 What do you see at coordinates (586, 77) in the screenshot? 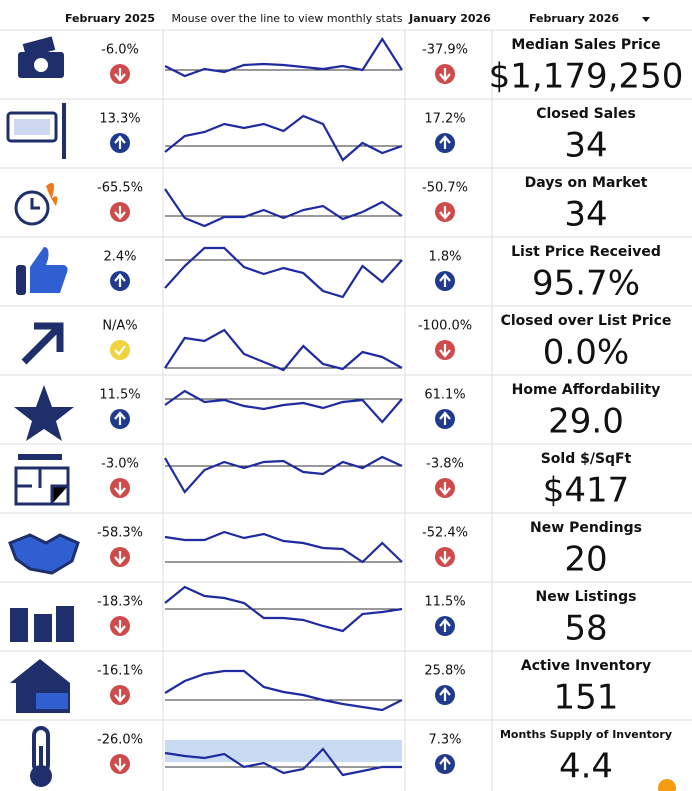
I see `metric-value: $1,179,250` at bounding box center [586, 77].